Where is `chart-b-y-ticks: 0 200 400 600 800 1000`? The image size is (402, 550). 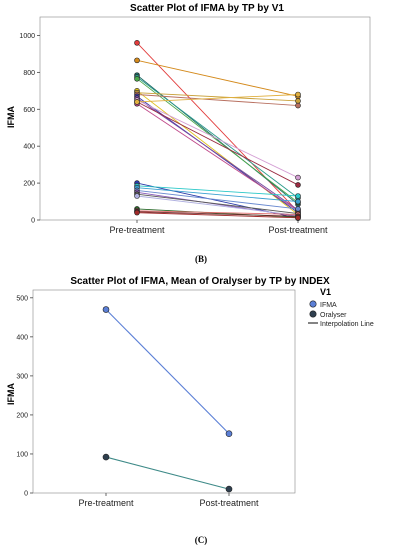 chart-b-y-ticks: 0 200 400 600 800 1000 is located at coordinates (29, 129).